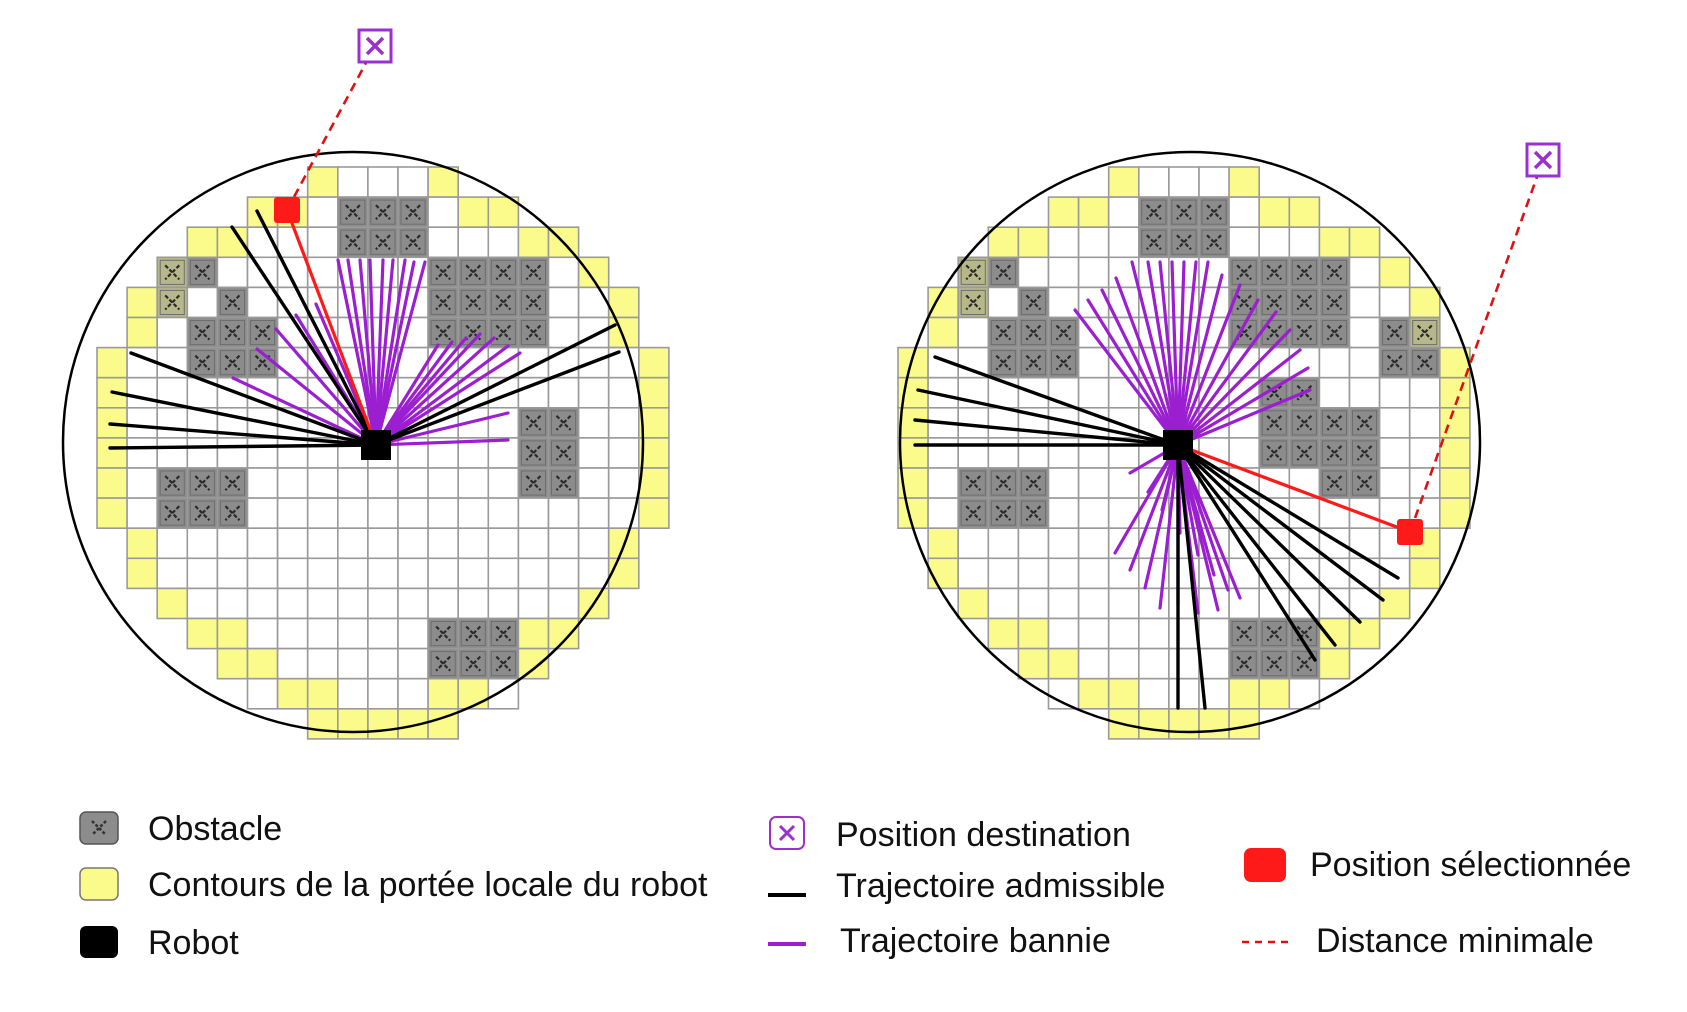 The height and width of the screenshot is (1012, 1687). Describe the element at coordinates (99, 828) in the screenshot. I see `obstacle-legend-icon` at that location.